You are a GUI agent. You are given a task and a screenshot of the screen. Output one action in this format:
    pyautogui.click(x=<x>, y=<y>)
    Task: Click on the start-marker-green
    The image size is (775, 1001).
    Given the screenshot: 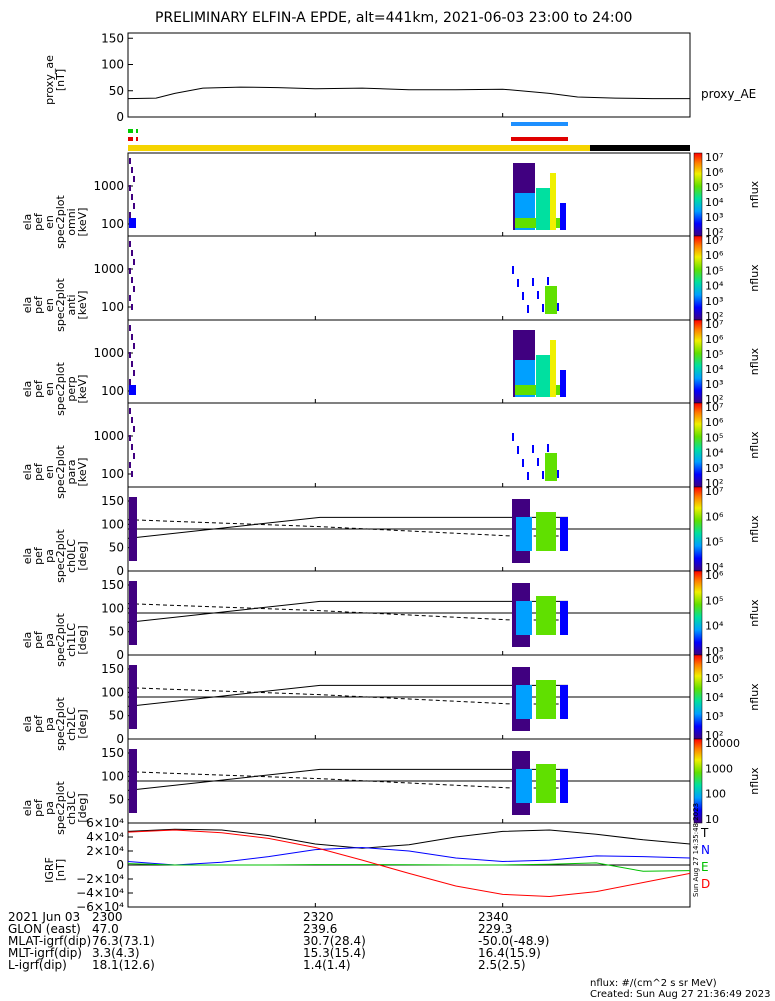 What is the action you would take?
    pyautogui.click(x=137, y=131)
    